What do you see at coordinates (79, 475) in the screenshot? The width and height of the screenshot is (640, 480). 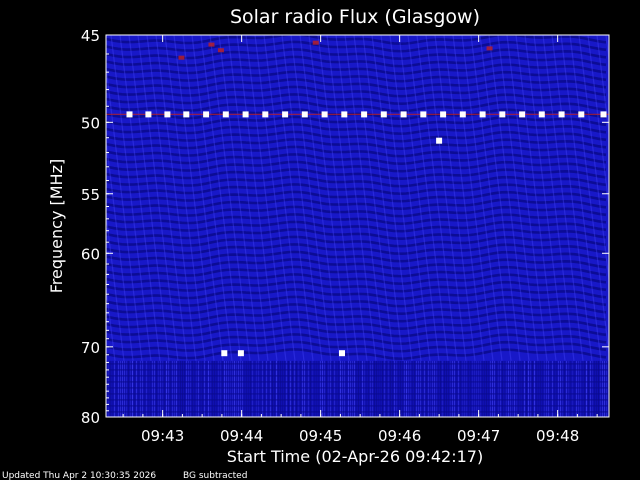 I see `updated-timestamp: Updated Thu Apr 2 10:30:35 2026` at bounding box center [79, 475].